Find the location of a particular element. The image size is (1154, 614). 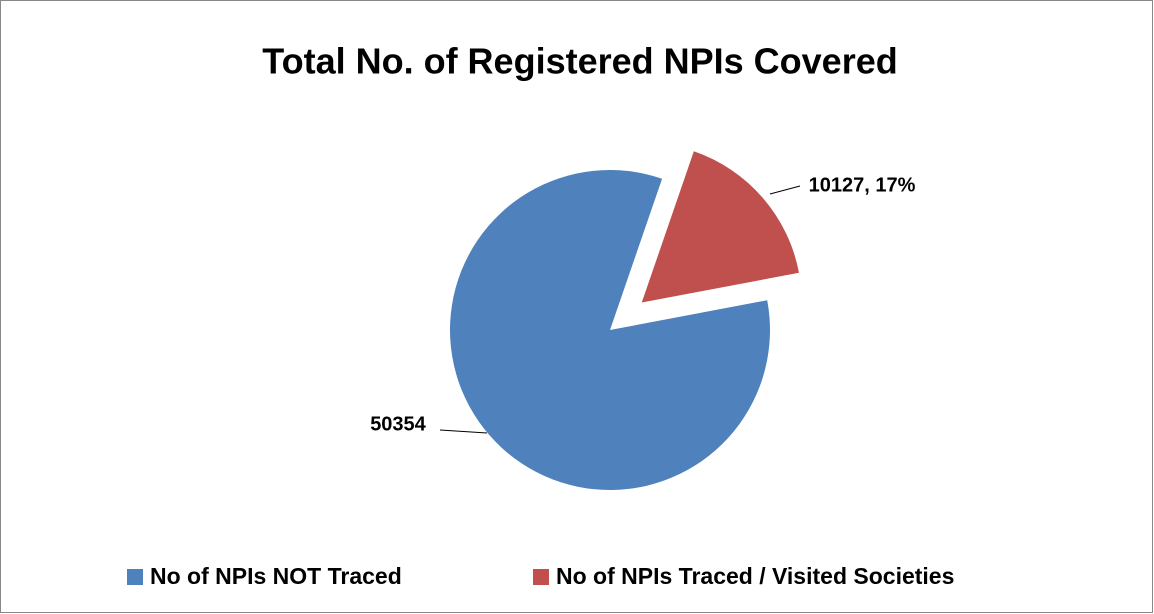

legend-label: No of NPIs NOT Traced is located at coordinates (276, 576).